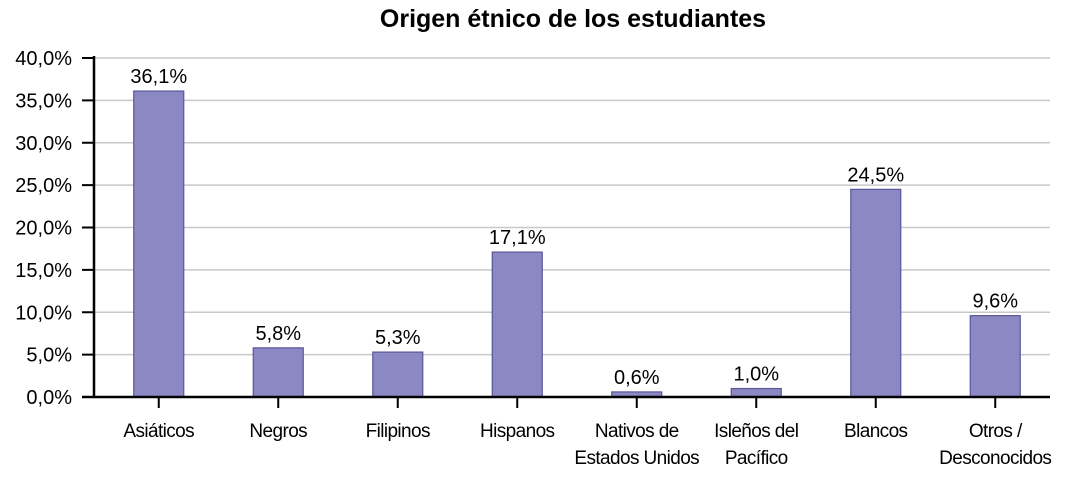 This screenshot has width=1065, height=500. What do you see at coordinates (158, 431) in the screenshot?
I see `x-category-label: Asiáticos` at bounding box center [158, 431].